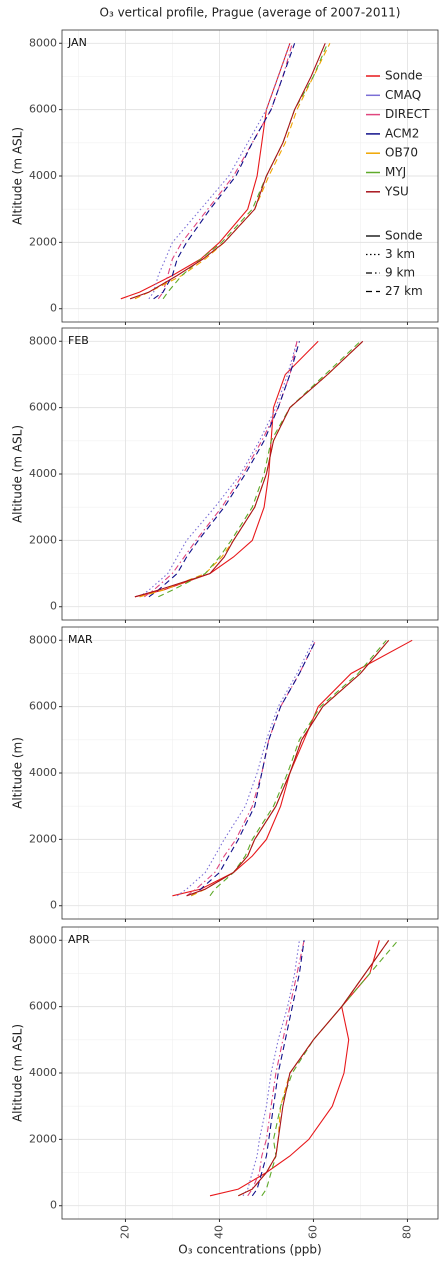 Image resolution: width=440 pixels, height=1261 pixels. What do you see at coordinates (407, 114) in the screenshot?
I see `legend-label: DIRECT` at bounding box center [407, 114].